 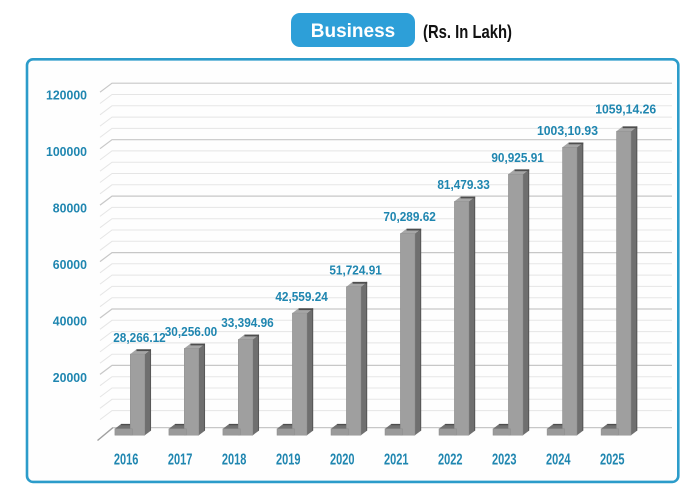 I want to click on svg-text: 2022, so click(x=450, y=459).